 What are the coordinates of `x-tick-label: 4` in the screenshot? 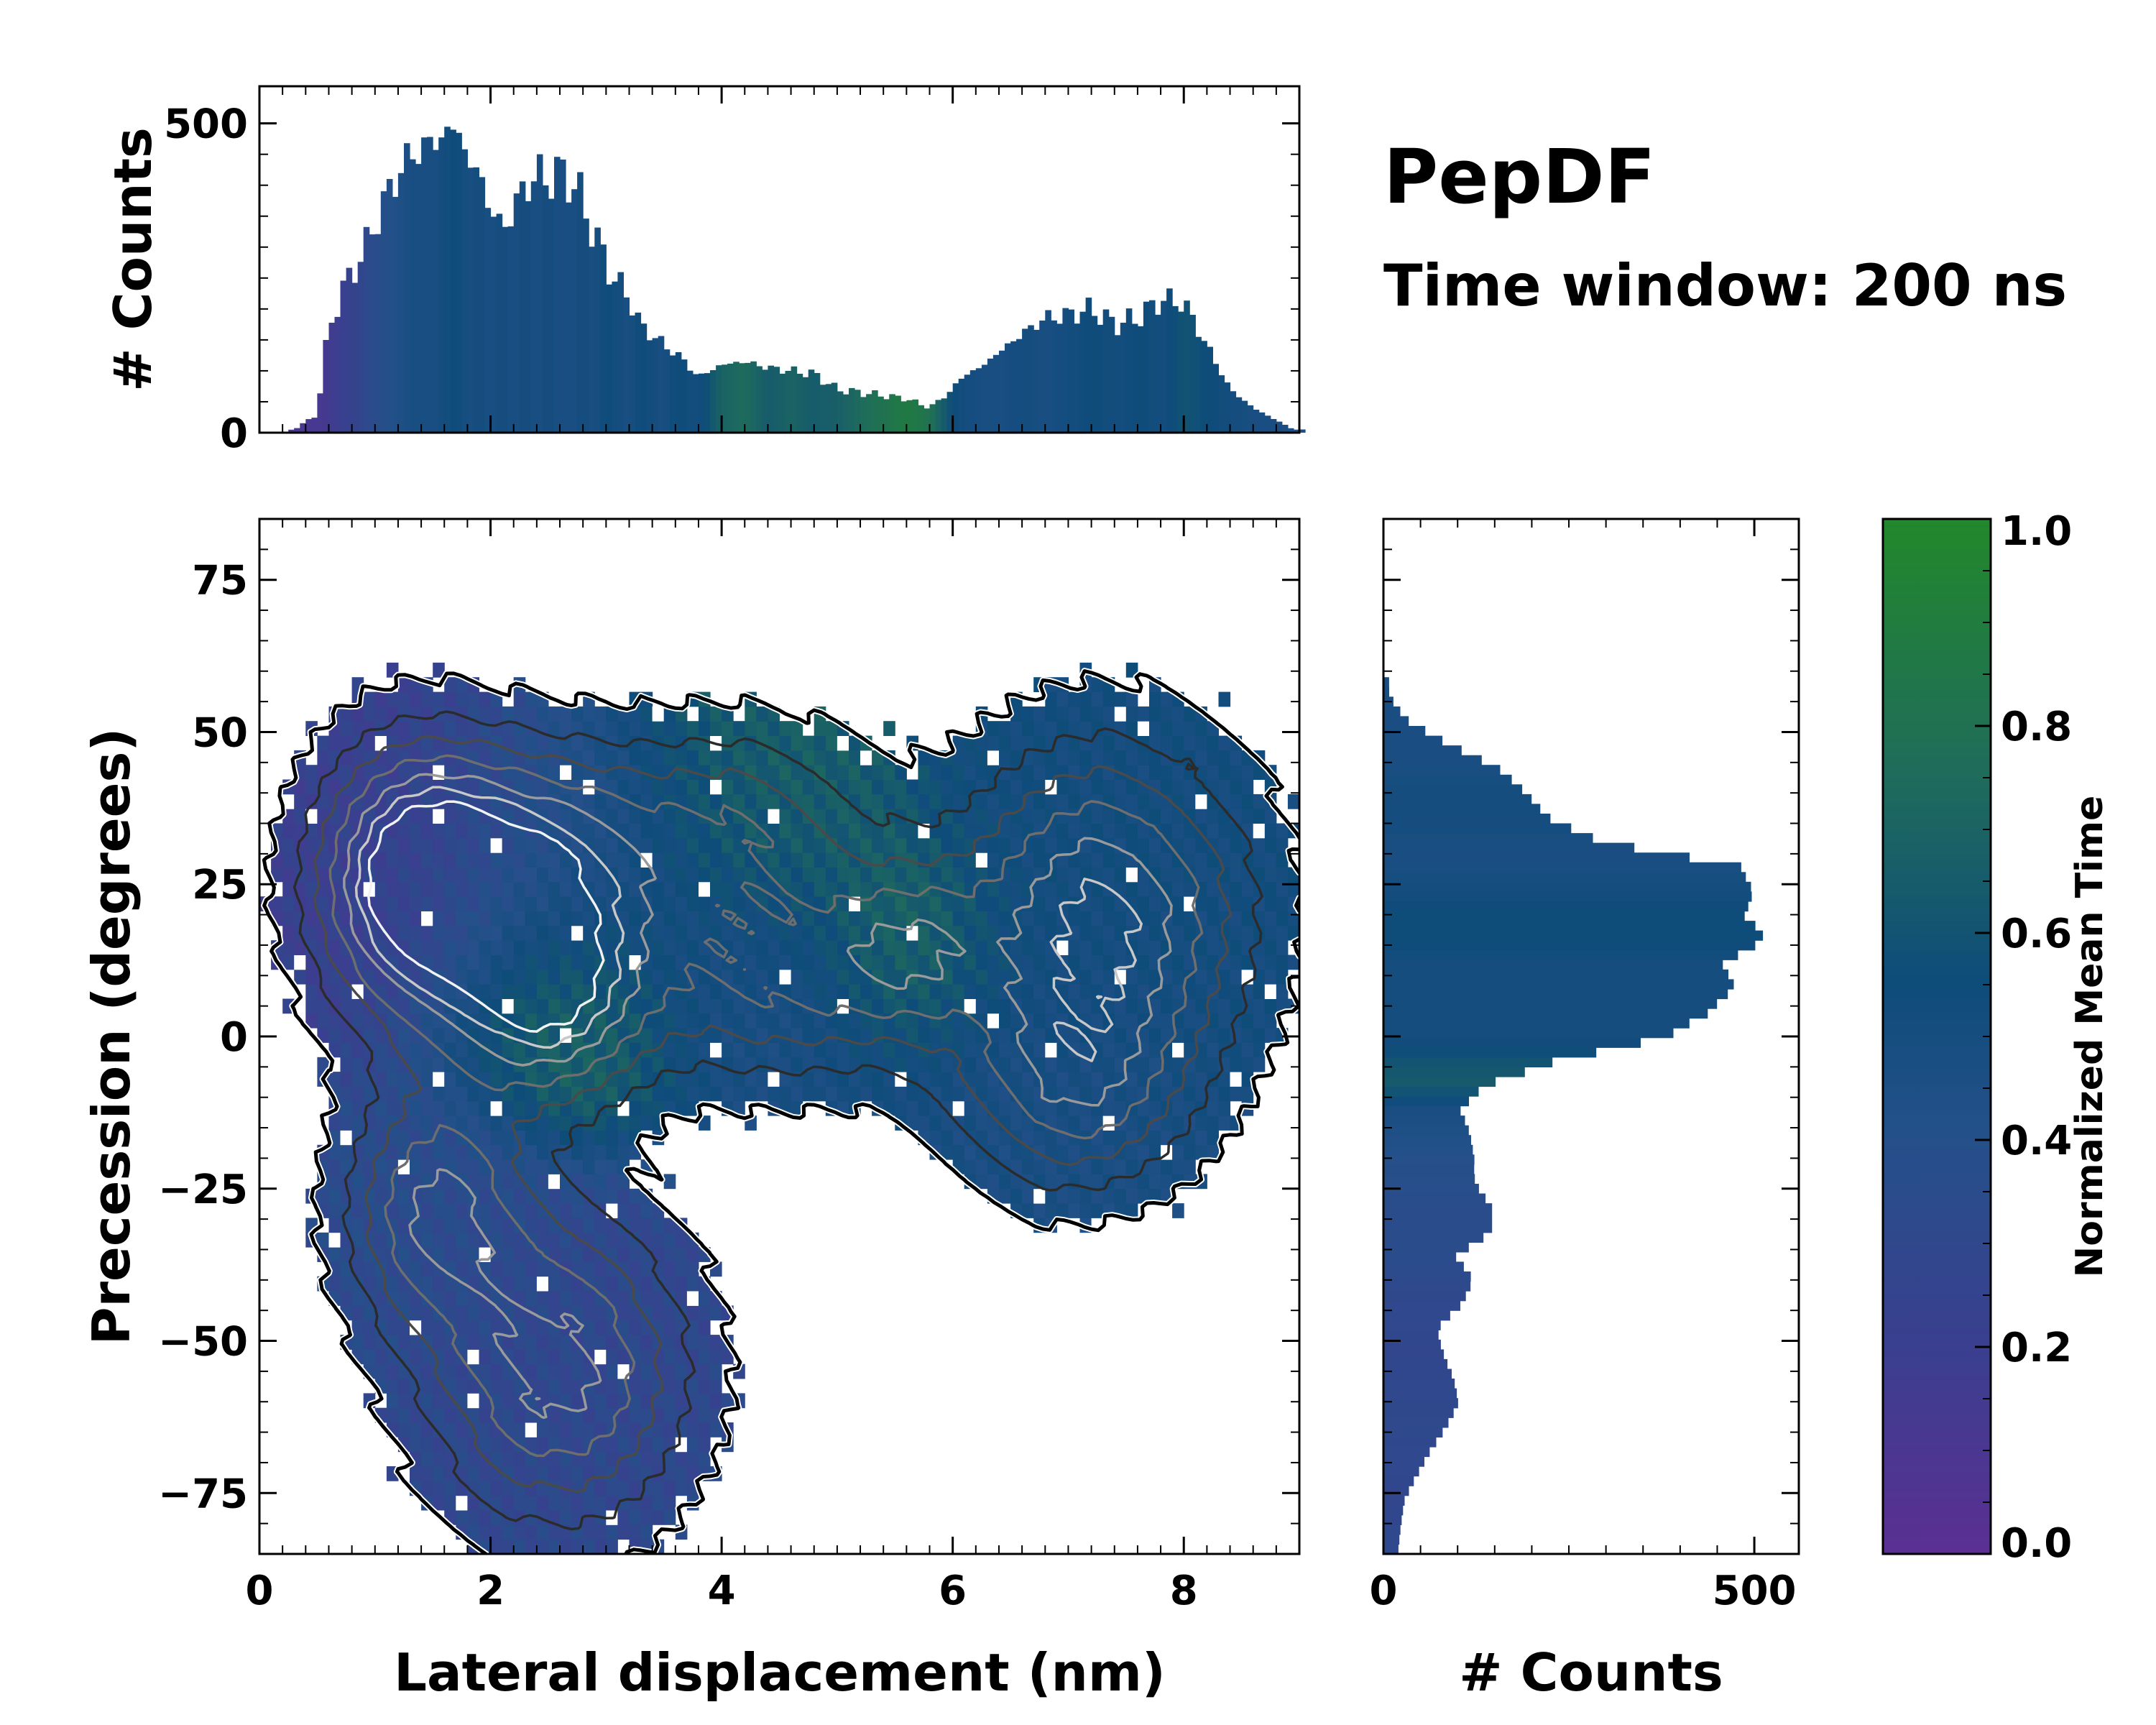 It's located at (722, 1591).